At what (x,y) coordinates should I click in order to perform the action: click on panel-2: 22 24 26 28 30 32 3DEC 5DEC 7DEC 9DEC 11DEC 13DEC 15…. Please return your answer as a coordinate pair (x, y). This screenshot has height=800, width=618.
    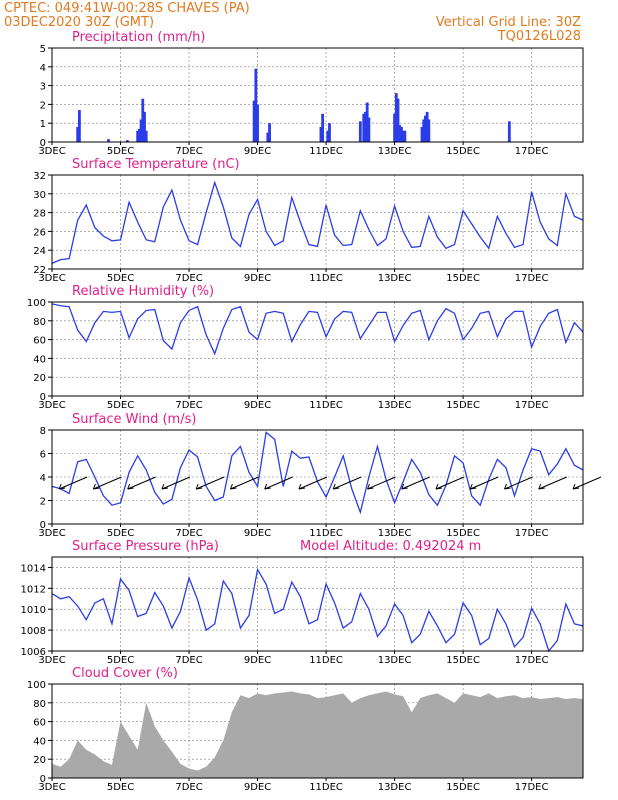
    Looking at the image, I should click on (308, 220).